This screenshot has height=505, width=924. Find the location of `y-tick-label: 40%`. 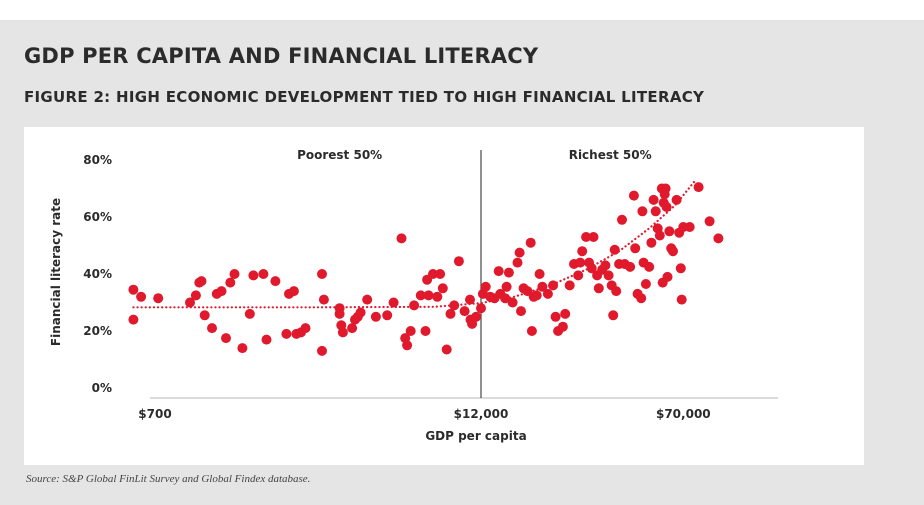

y-tick-label: 40% is located at coordinates (97, 274).